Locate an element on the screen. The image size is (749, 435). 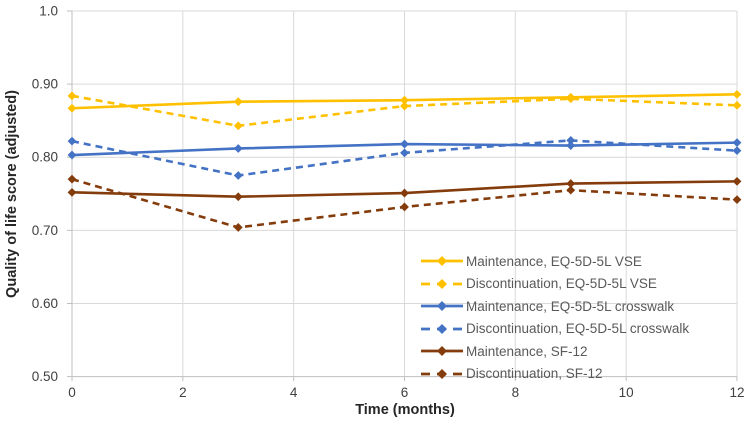
legend-label: Maintenance, EQ-5D-5L crosswalk is located at coordinates (570, 306).